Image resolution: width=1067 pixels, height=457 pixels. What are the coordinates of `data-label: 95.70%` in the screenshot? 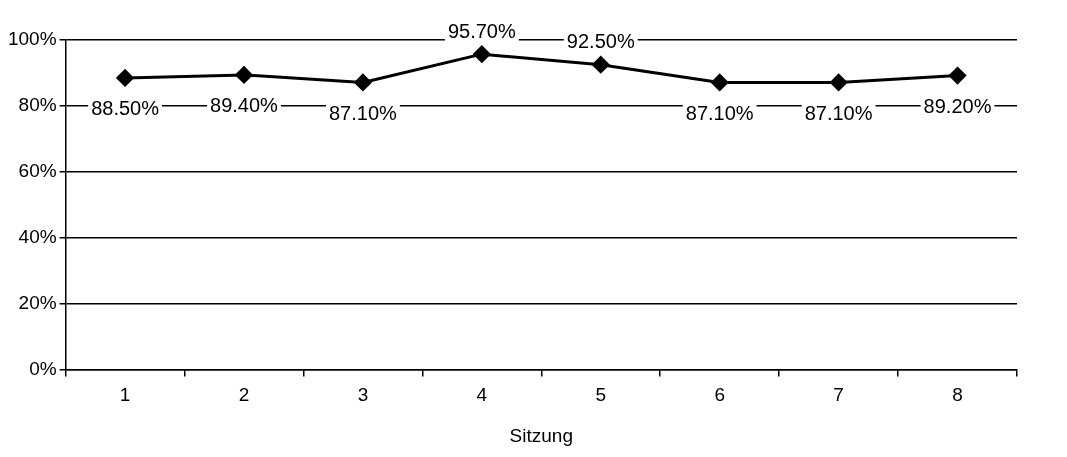 It's located at (481, 30).